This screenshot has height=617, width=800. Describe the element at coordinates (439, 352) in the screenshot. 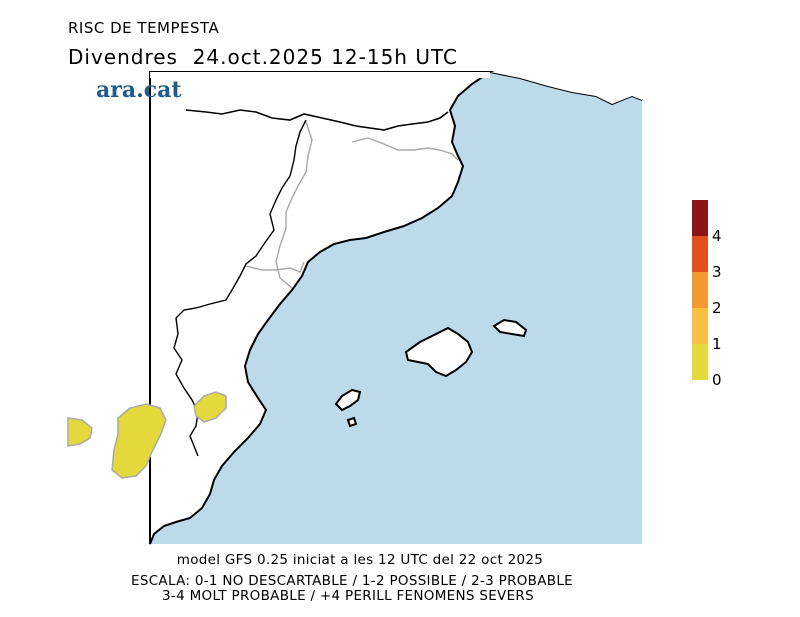

I see `island-mallorca` at that location.